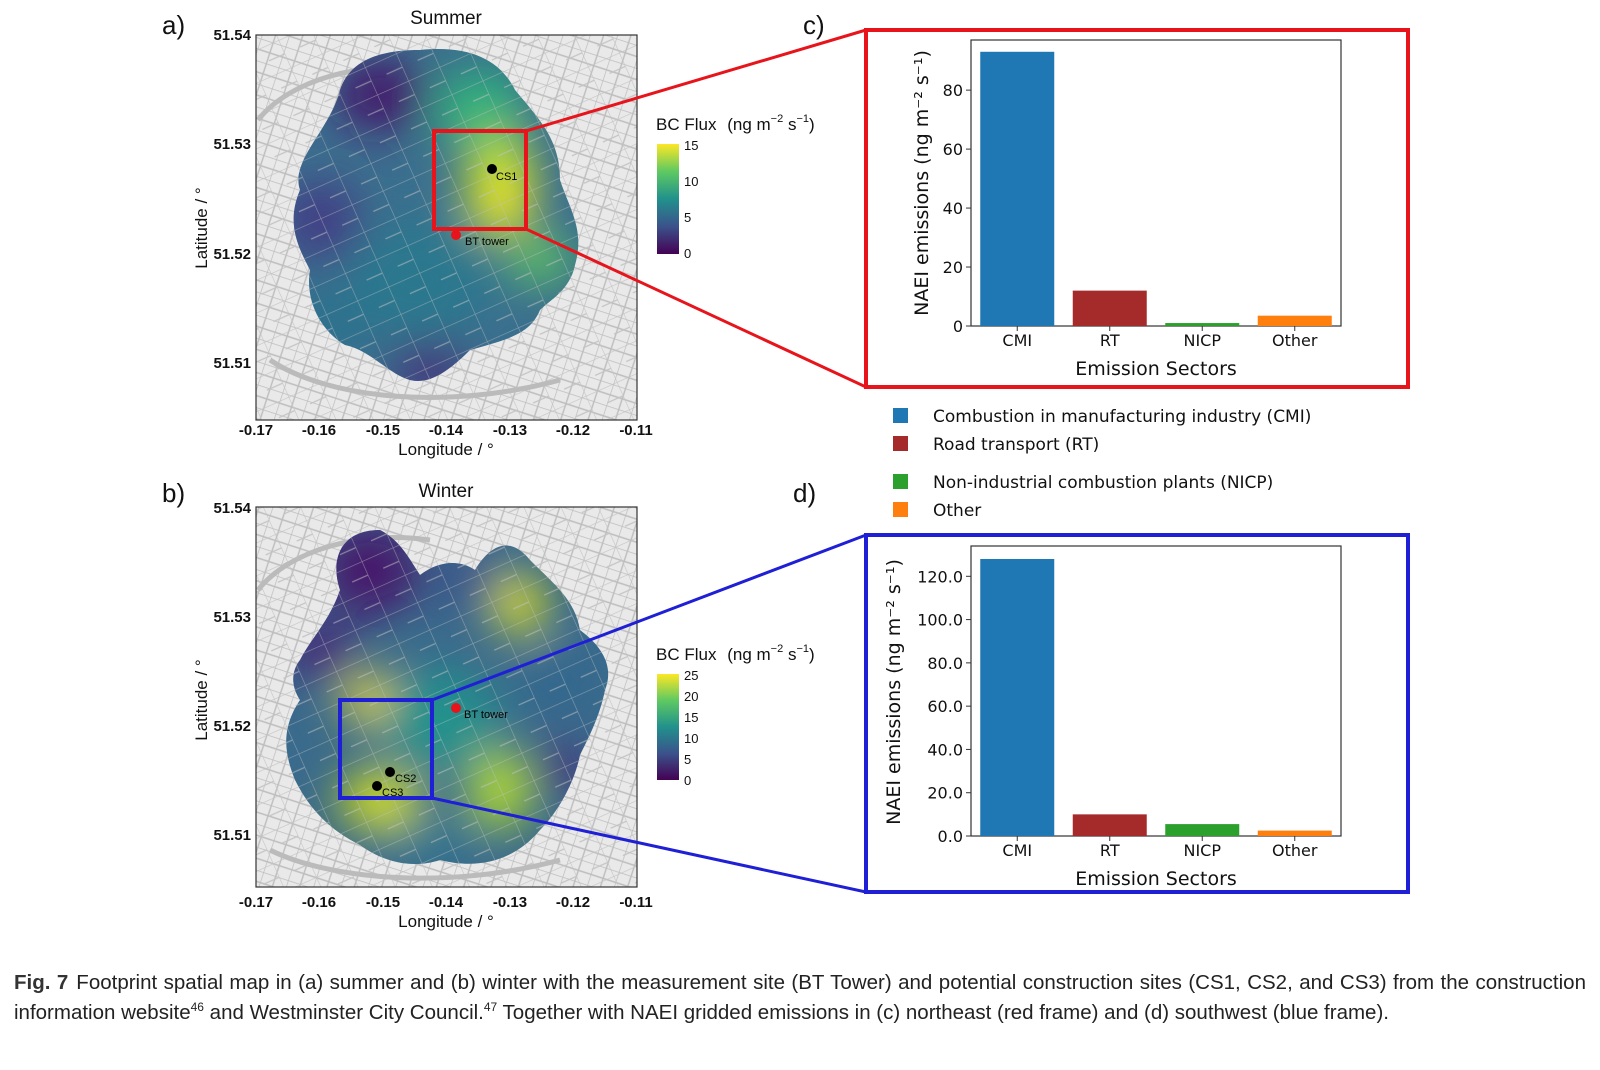 The height and width of the screenshot is (1070, 1600). What do you see at coordinates (691, 738) in the screenshot?
I see `winter-cbar-tick: 10` at bounding box center [691, 738].